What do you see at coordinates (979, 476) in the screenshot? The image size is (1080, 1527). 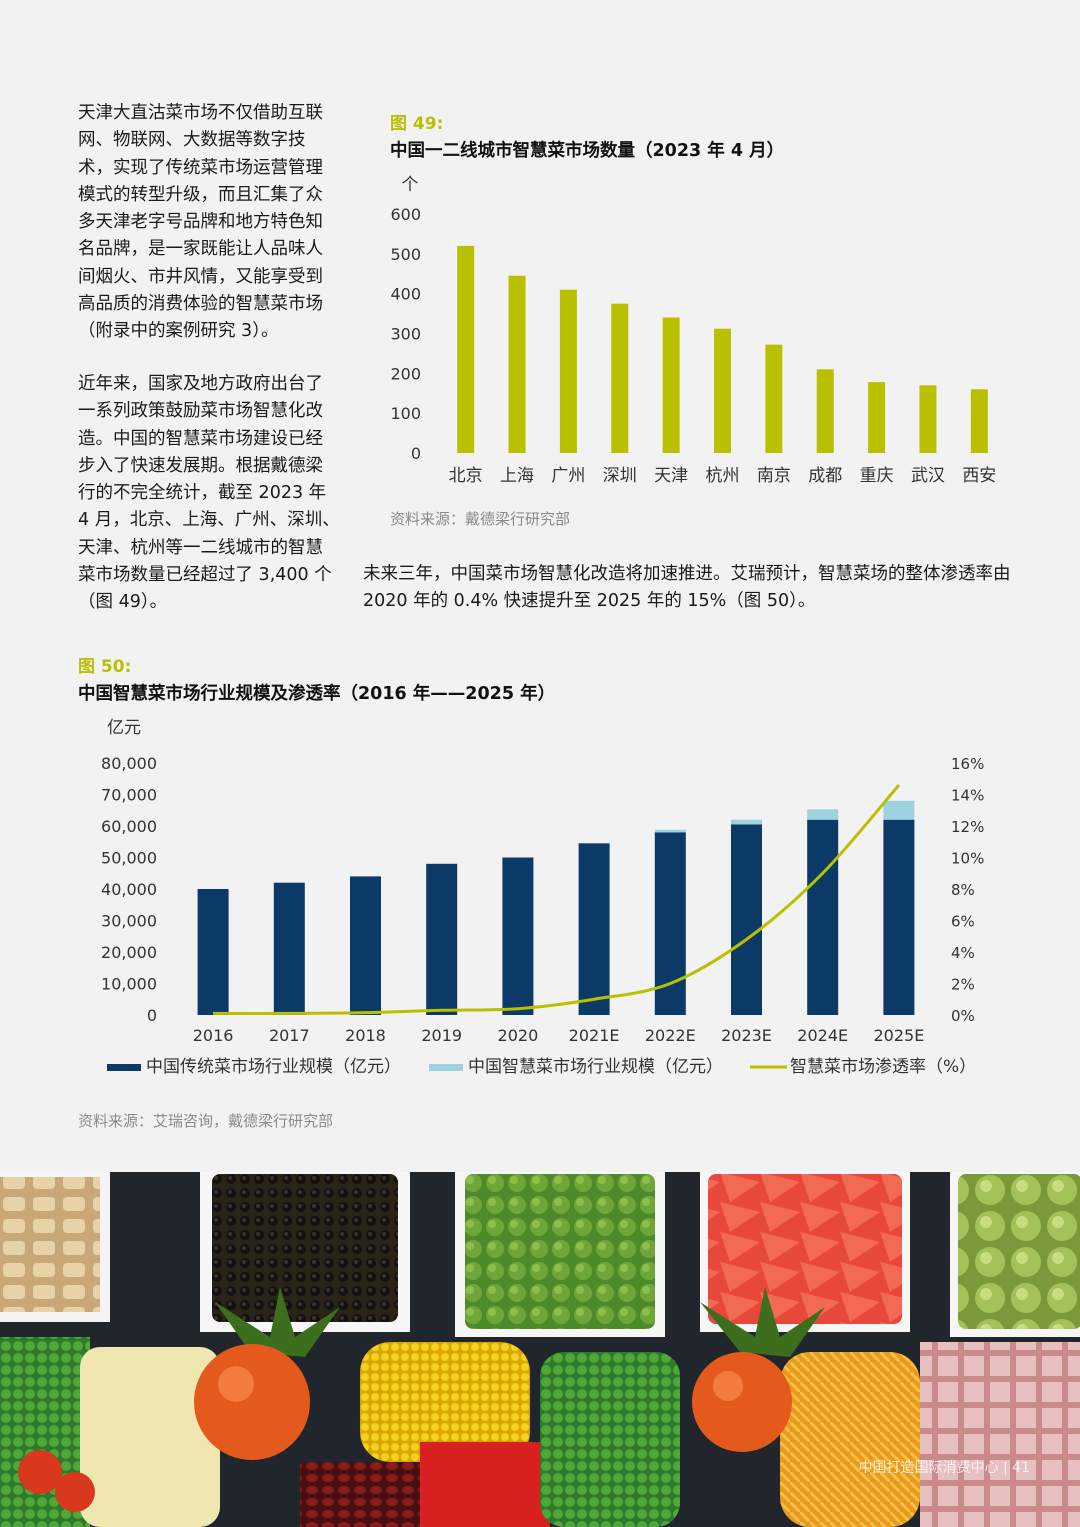 I see `fig49-x-tick: 西安` at bounding box center [979, 476].